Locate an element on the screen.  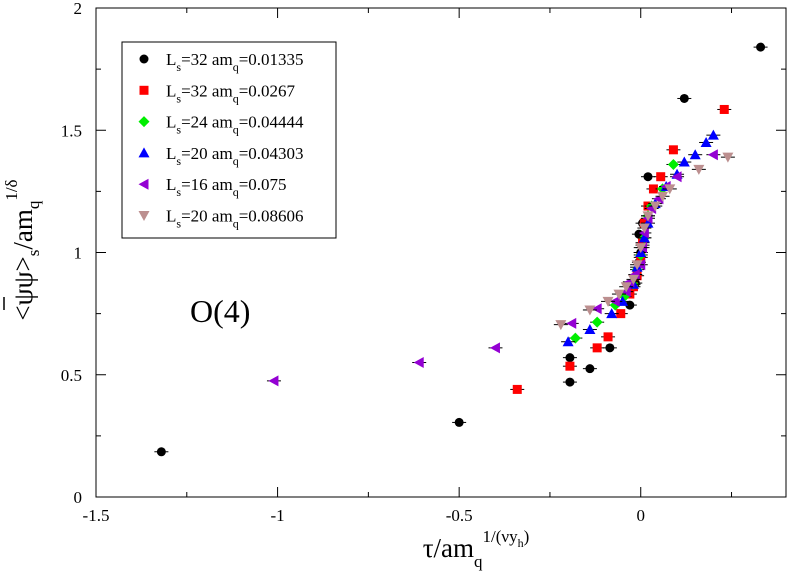
y-label-mid: /am is located at coordinates (23, 229).